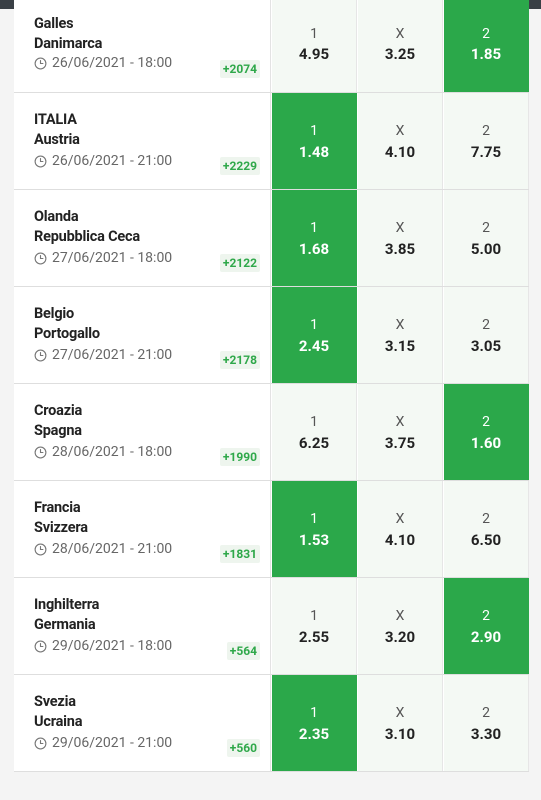 This screenshot has height=800, width=541. Describe the element at coordinates (142, 723) in the screenshot. I see `match-info: Svezia Ucraina 29/06/2021 - 21:00 +560` at that location.